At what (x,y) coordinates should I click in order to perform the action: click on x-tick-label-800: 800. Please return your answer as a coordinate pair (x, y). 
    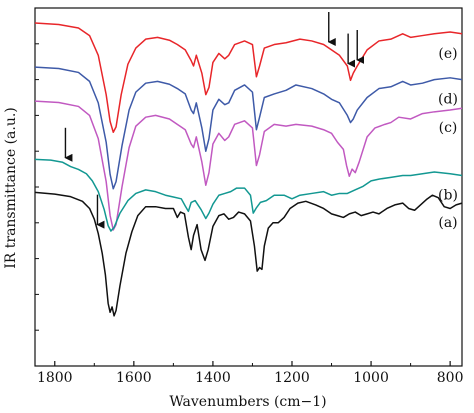
    Looking at the image, I should click on (450, 378).